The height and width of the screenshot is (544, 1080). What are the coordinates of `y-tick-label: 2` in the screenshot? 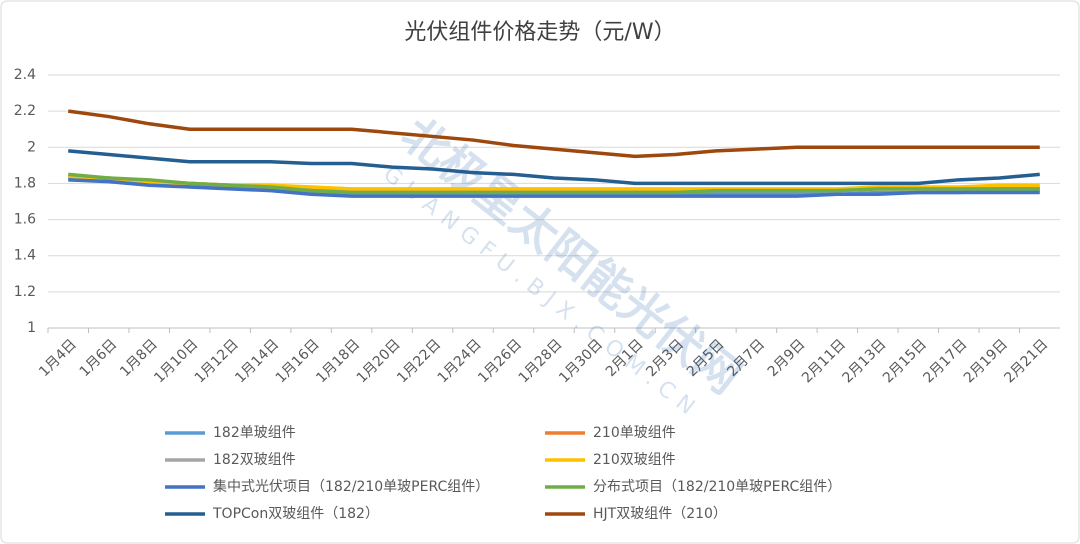 It's located at (31, 147).